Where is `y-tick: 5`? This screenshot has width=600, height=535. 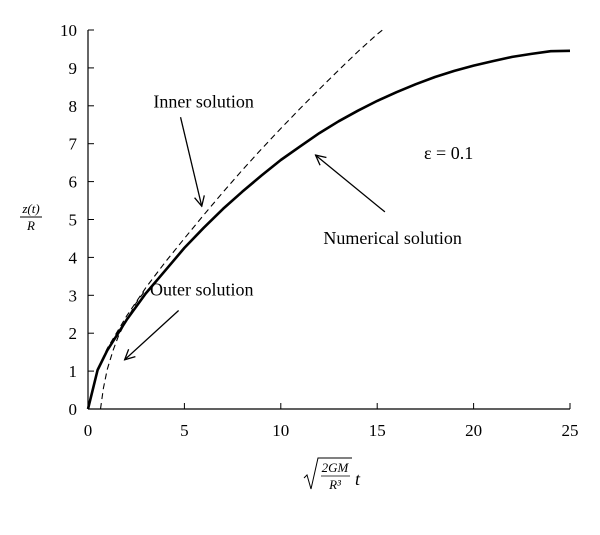
y-tick: 5 is located at coordinates (81, 220).